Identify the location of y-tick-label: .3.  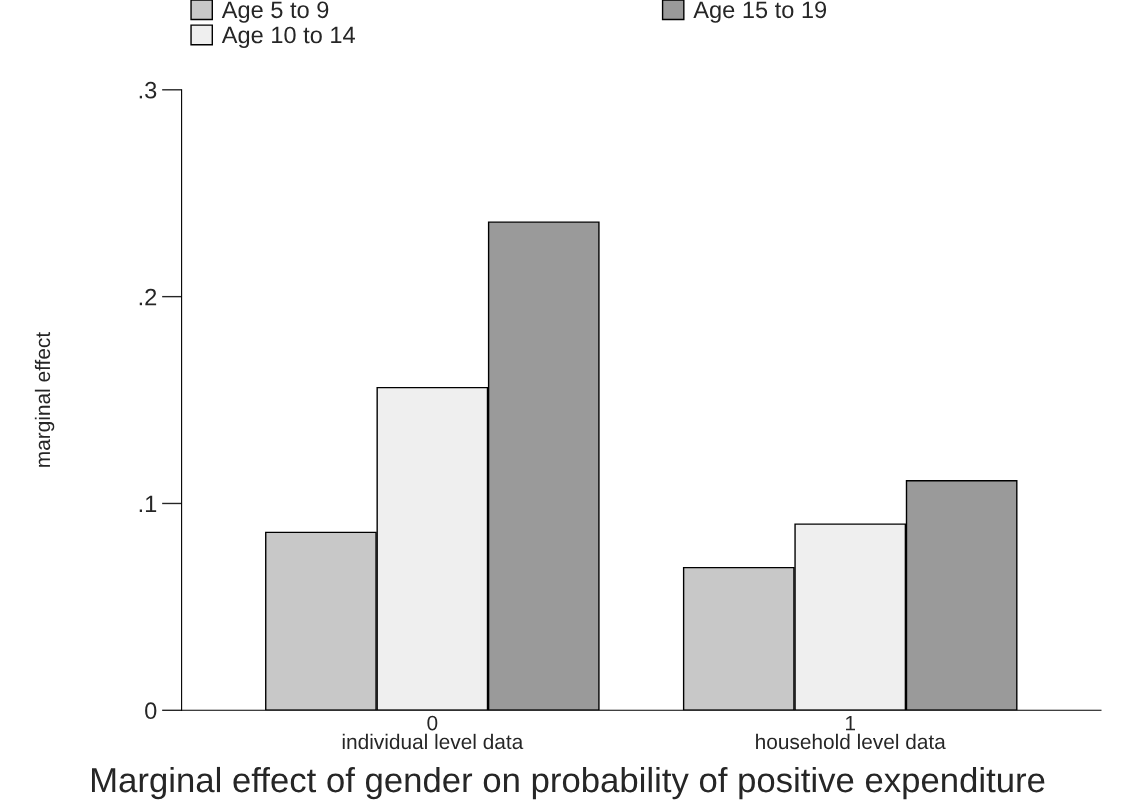
(148, 90).